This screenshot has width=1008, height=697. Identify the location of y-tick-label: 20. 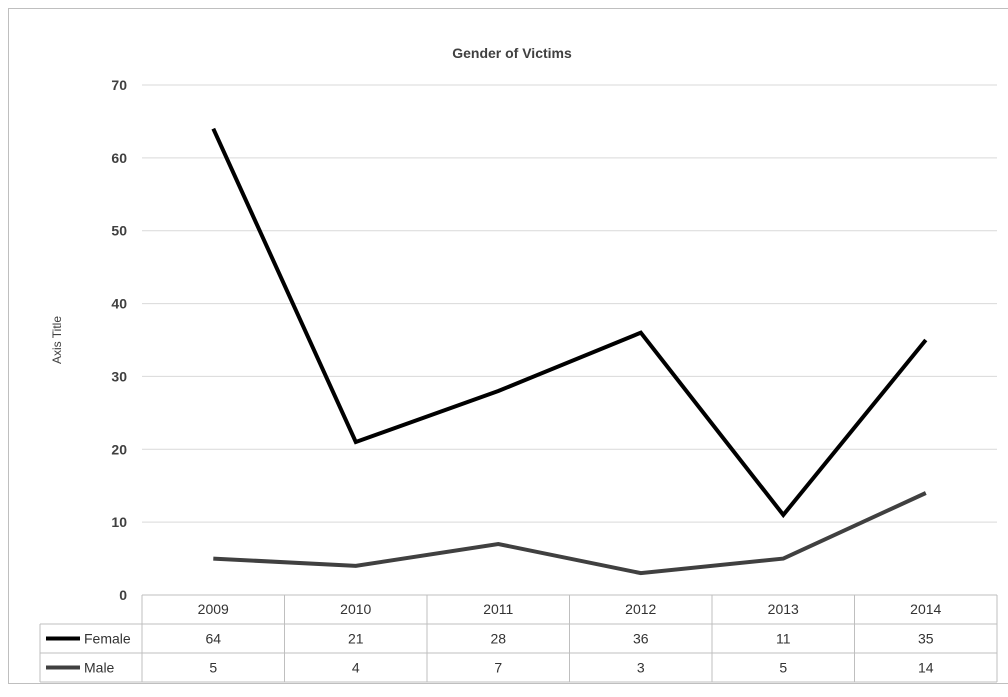
(119, 449).